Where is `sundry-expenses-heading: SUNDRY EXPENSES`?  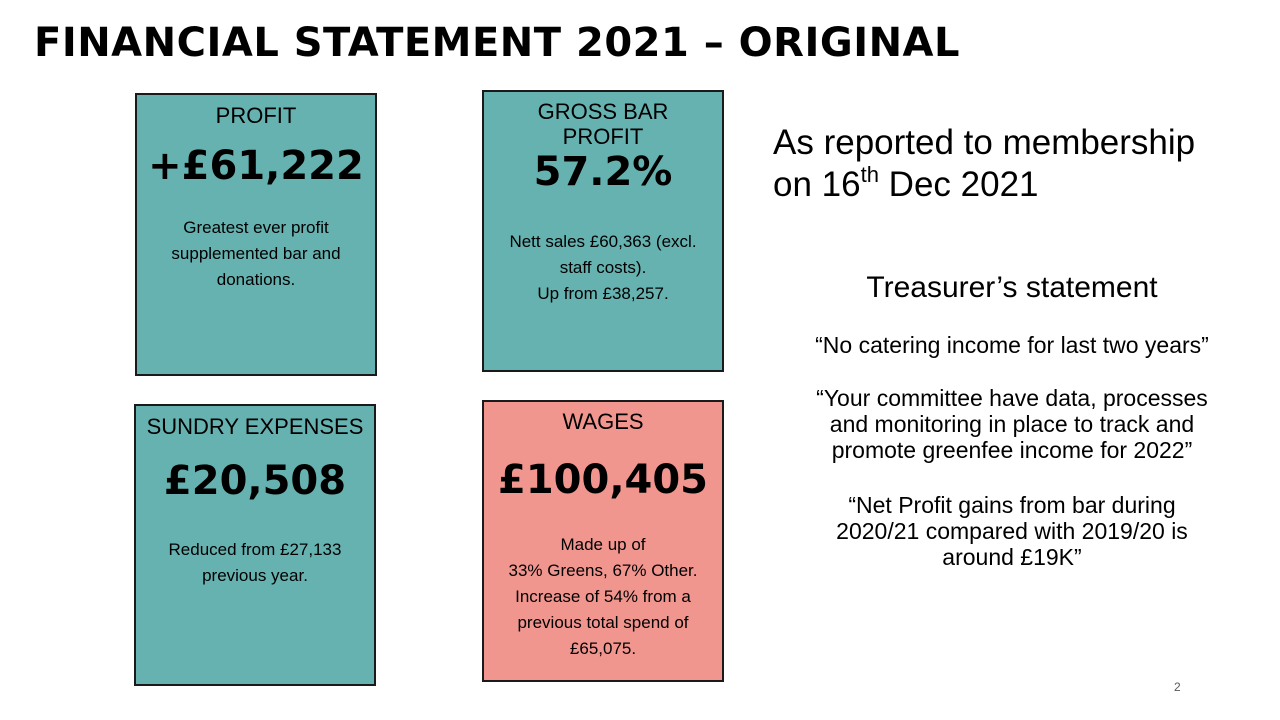 sundry-expenses-heading: SUNDRY EXPENSES is located at coordinates (255, 426).